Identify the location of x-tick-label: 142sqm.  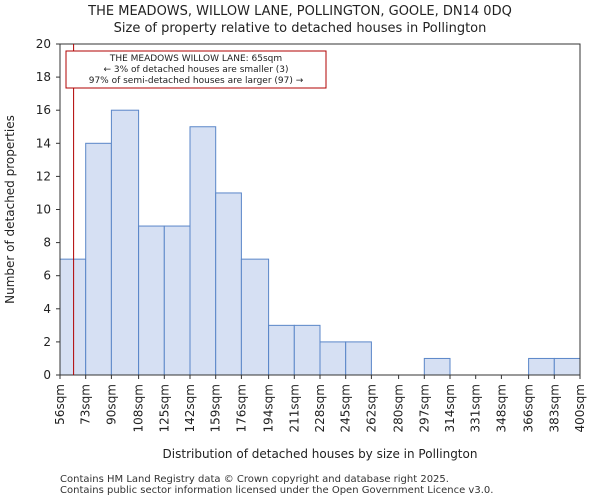
(190, 408).